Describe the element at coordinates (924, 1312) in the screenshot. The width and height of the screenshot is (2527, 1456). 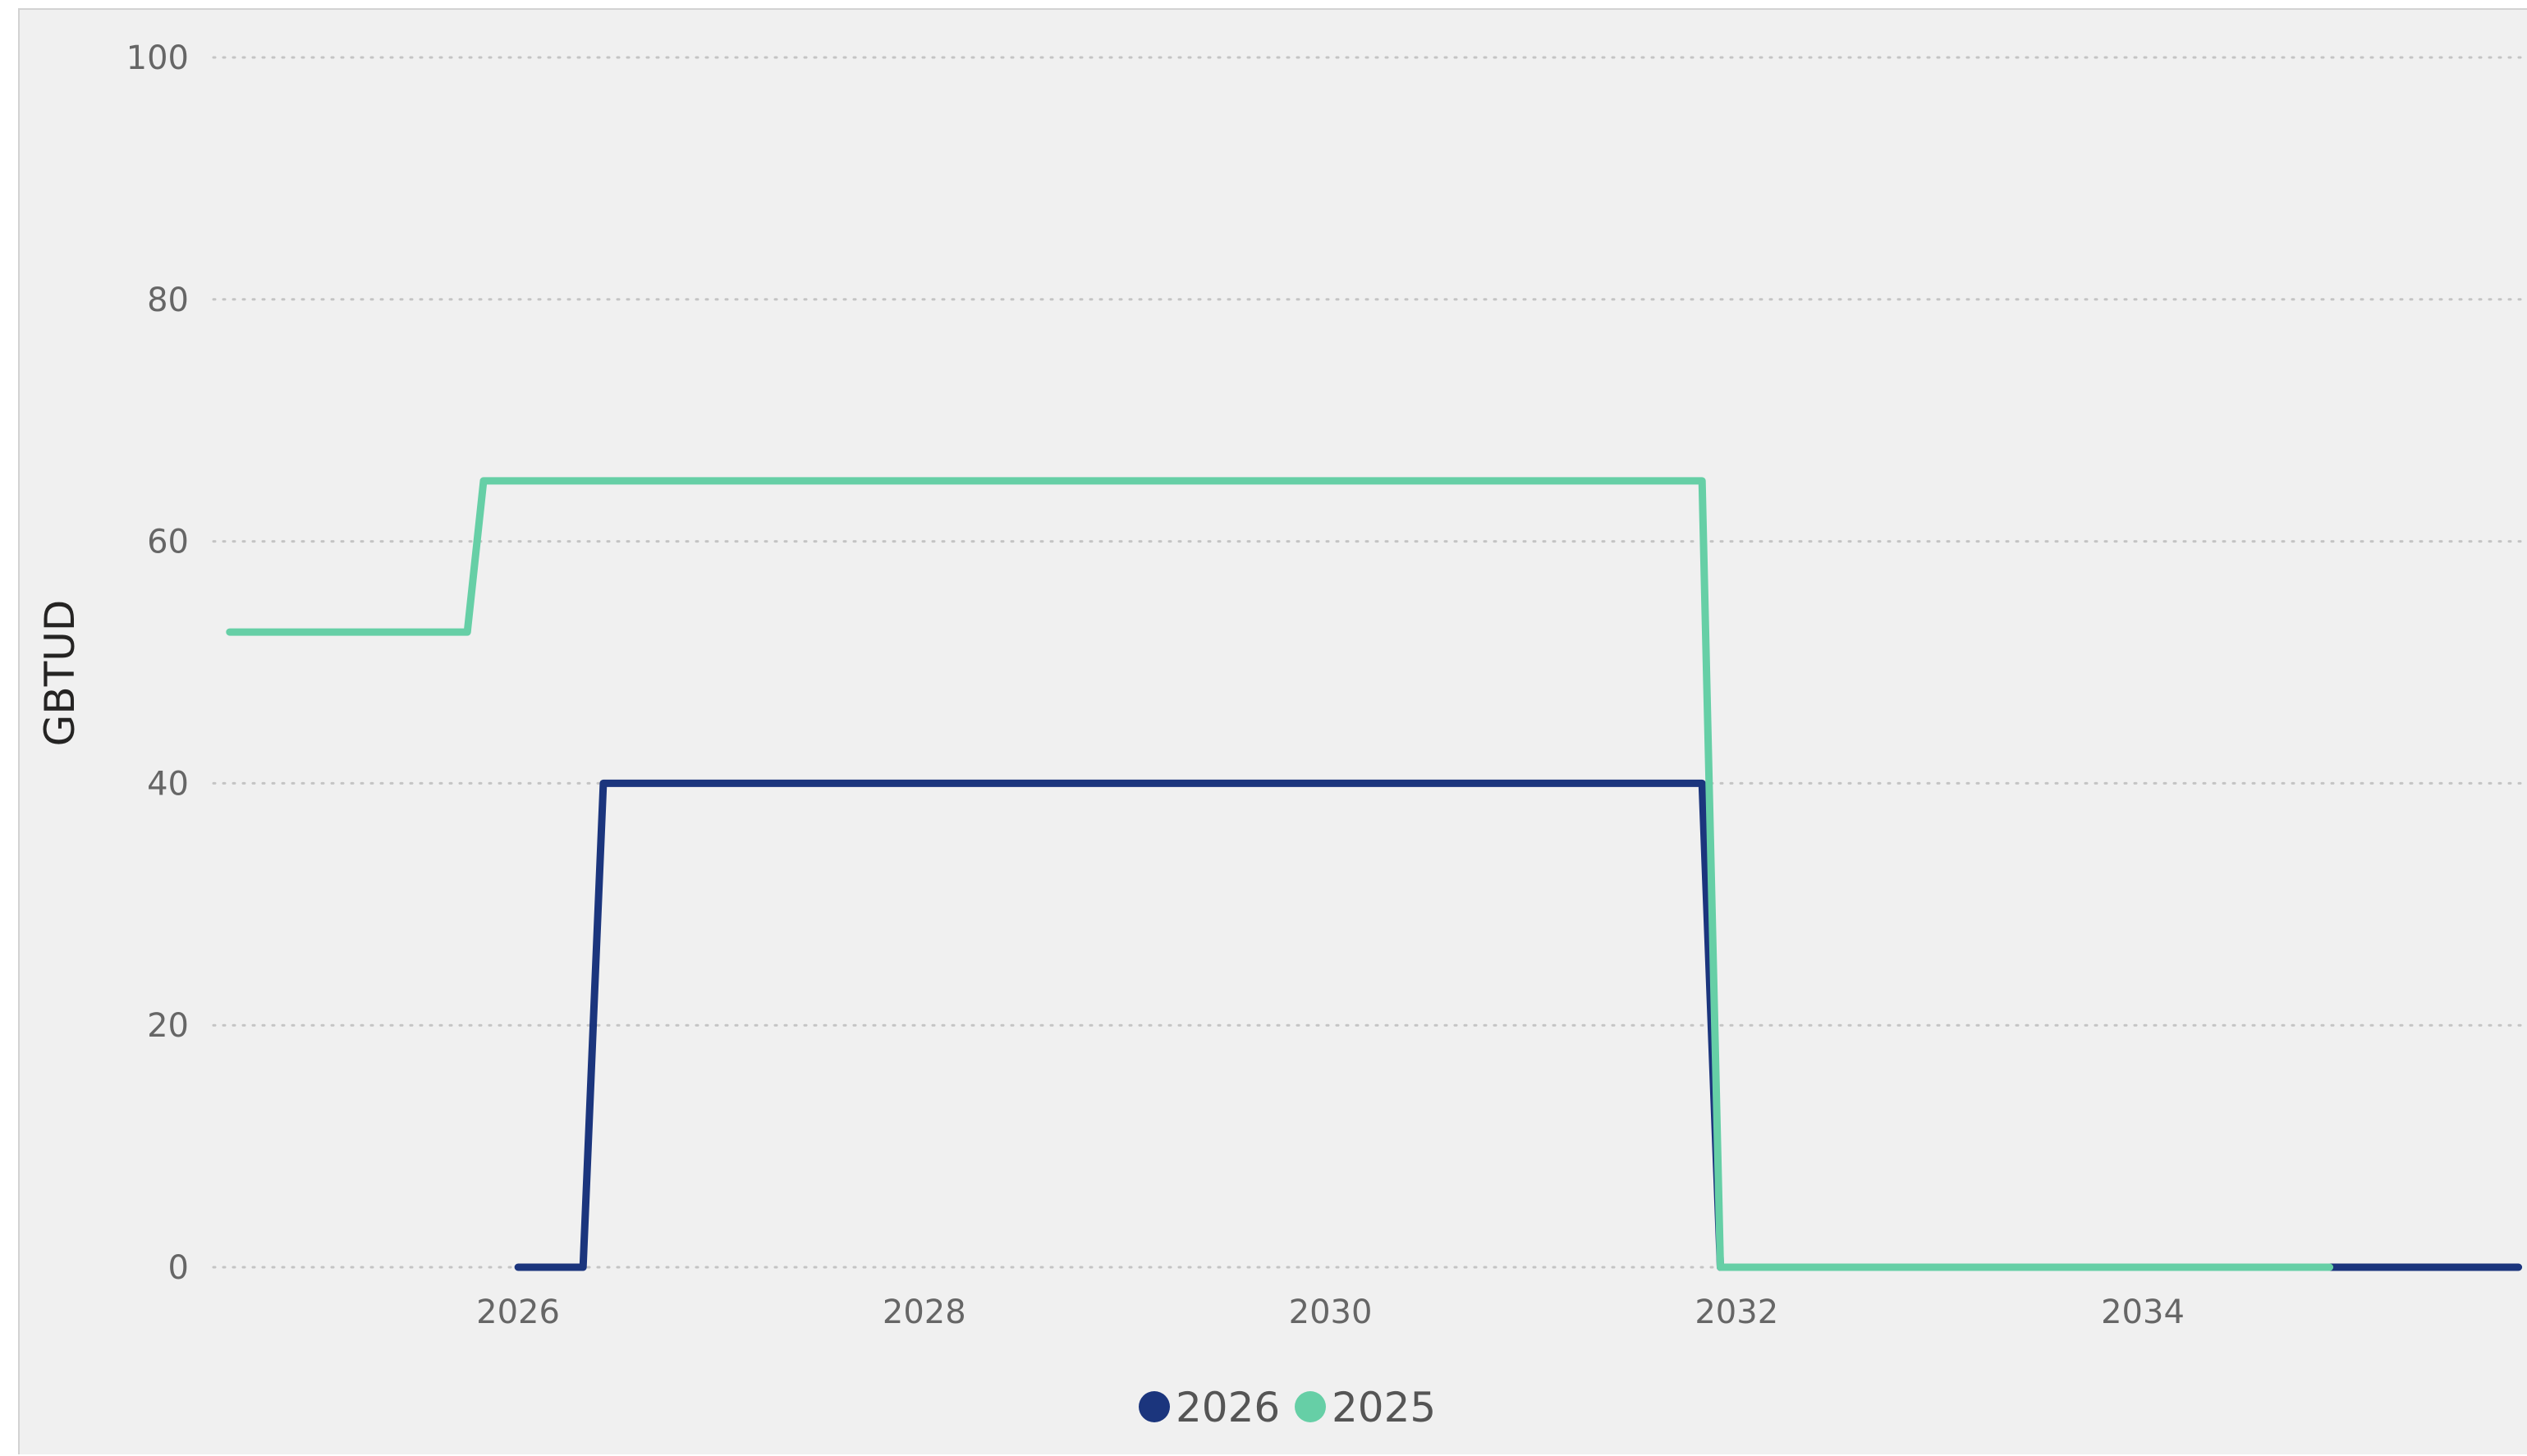
I see `x-tick-label: 2028` at that location.